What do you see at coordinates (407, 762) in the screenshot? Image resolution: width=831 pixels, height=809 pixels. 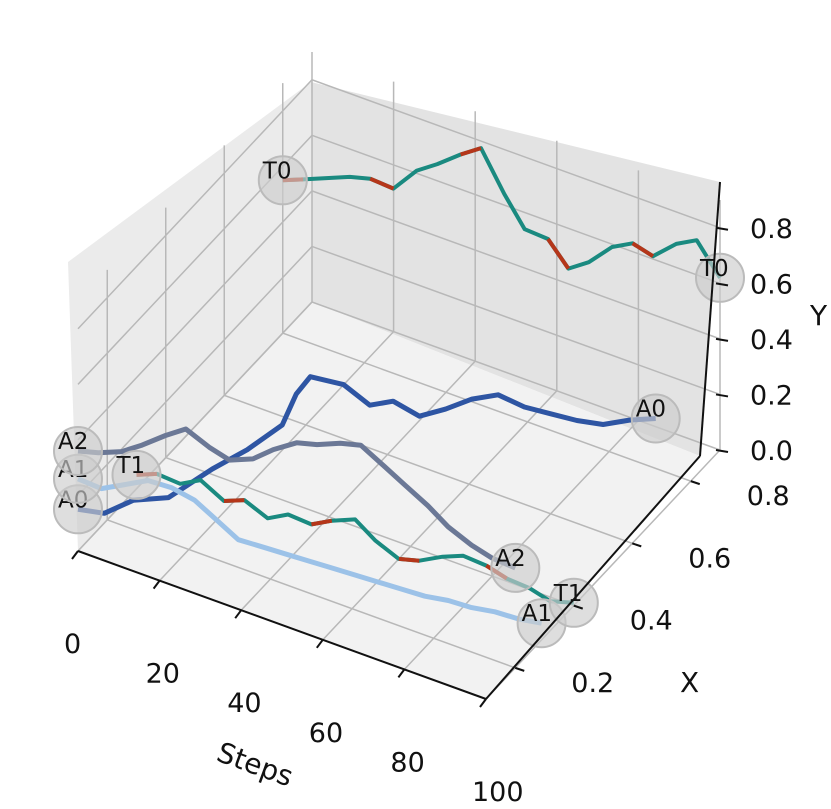 I see `x-tick-label-4: 80` at bounding box center [407, 762].